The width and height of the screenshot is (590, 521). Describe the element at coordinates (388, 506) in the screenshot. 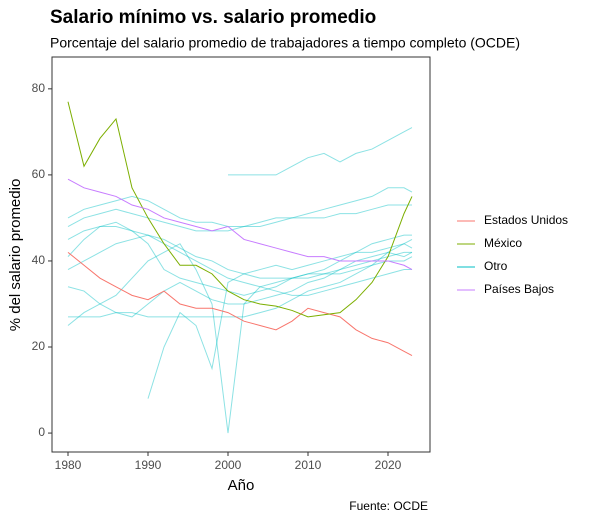

I see `caption: Fuente: OCDE` at that location.